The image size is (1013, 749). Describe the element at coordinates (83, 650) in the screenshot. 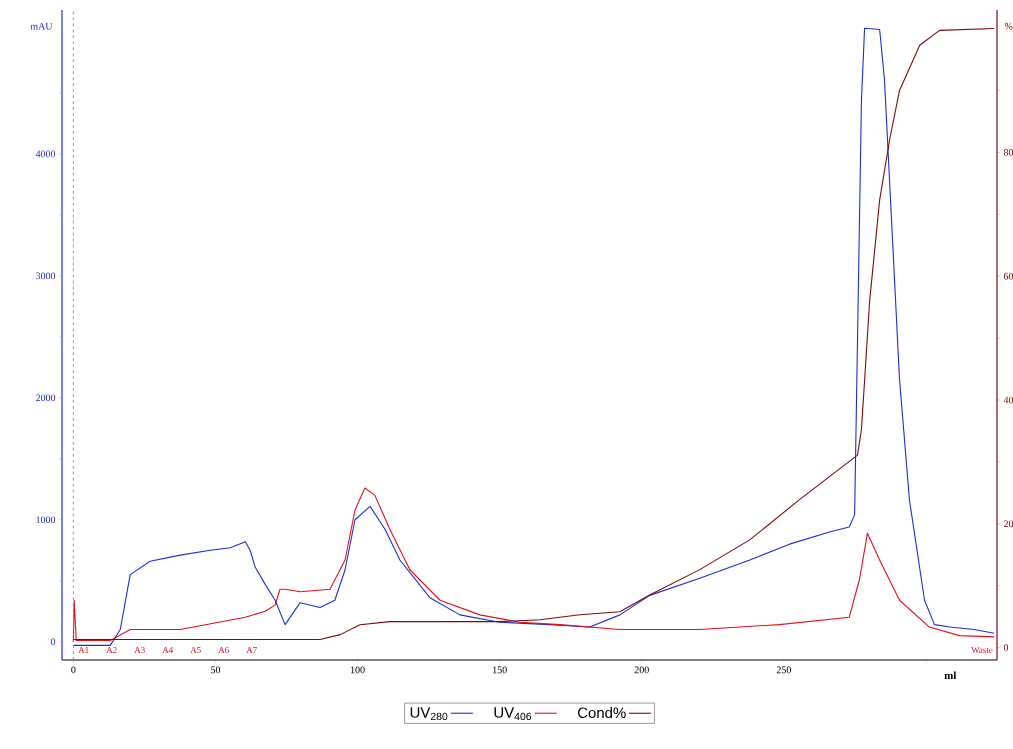

I see `annotation: A1` at that location.